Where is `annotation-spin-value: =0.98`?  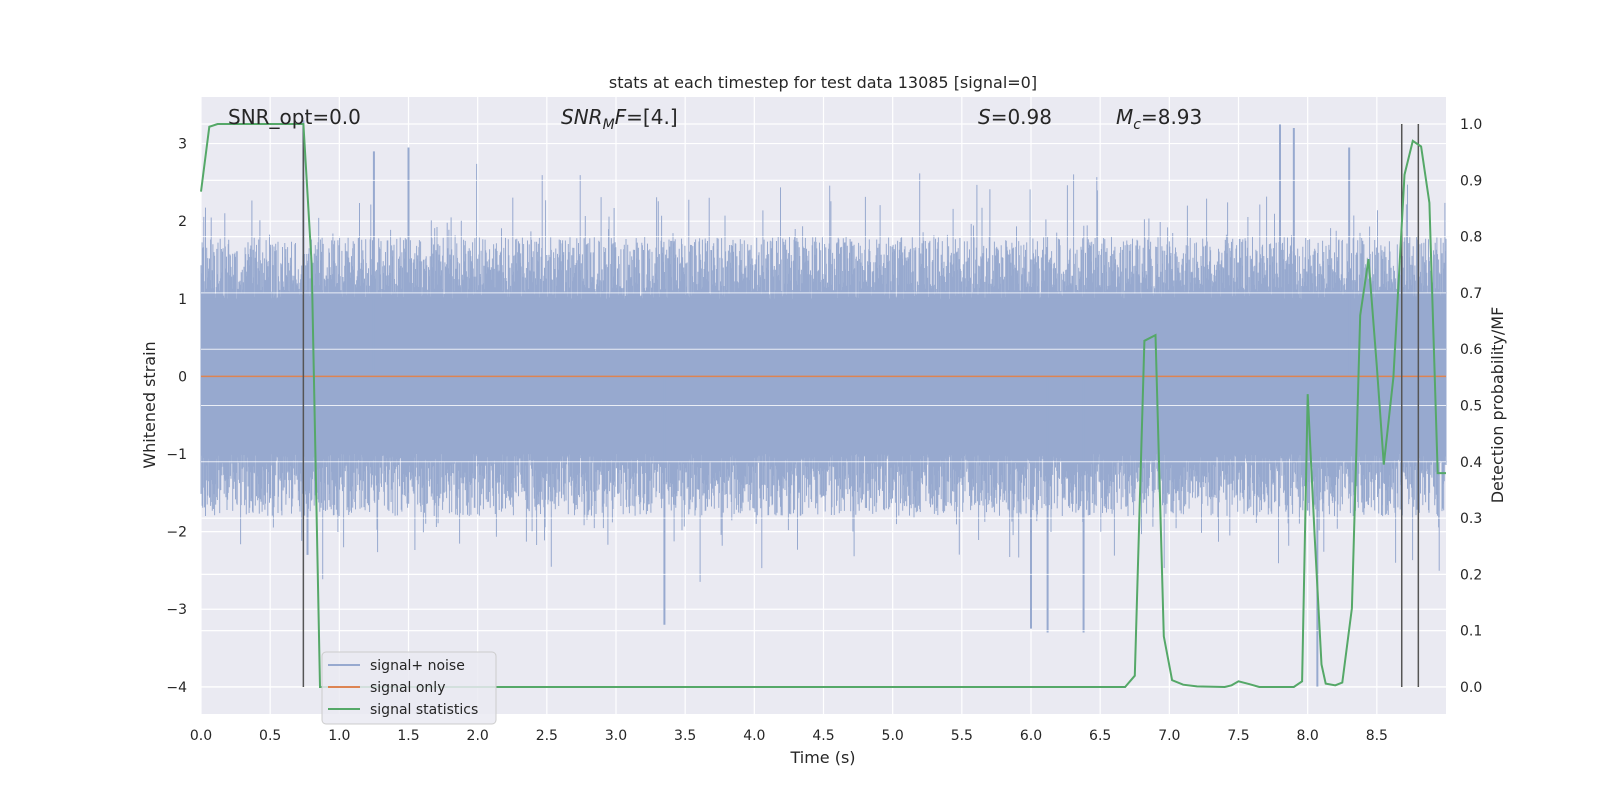 annotation-spin-value: =0.98 is located at coordinates (1021, 117).